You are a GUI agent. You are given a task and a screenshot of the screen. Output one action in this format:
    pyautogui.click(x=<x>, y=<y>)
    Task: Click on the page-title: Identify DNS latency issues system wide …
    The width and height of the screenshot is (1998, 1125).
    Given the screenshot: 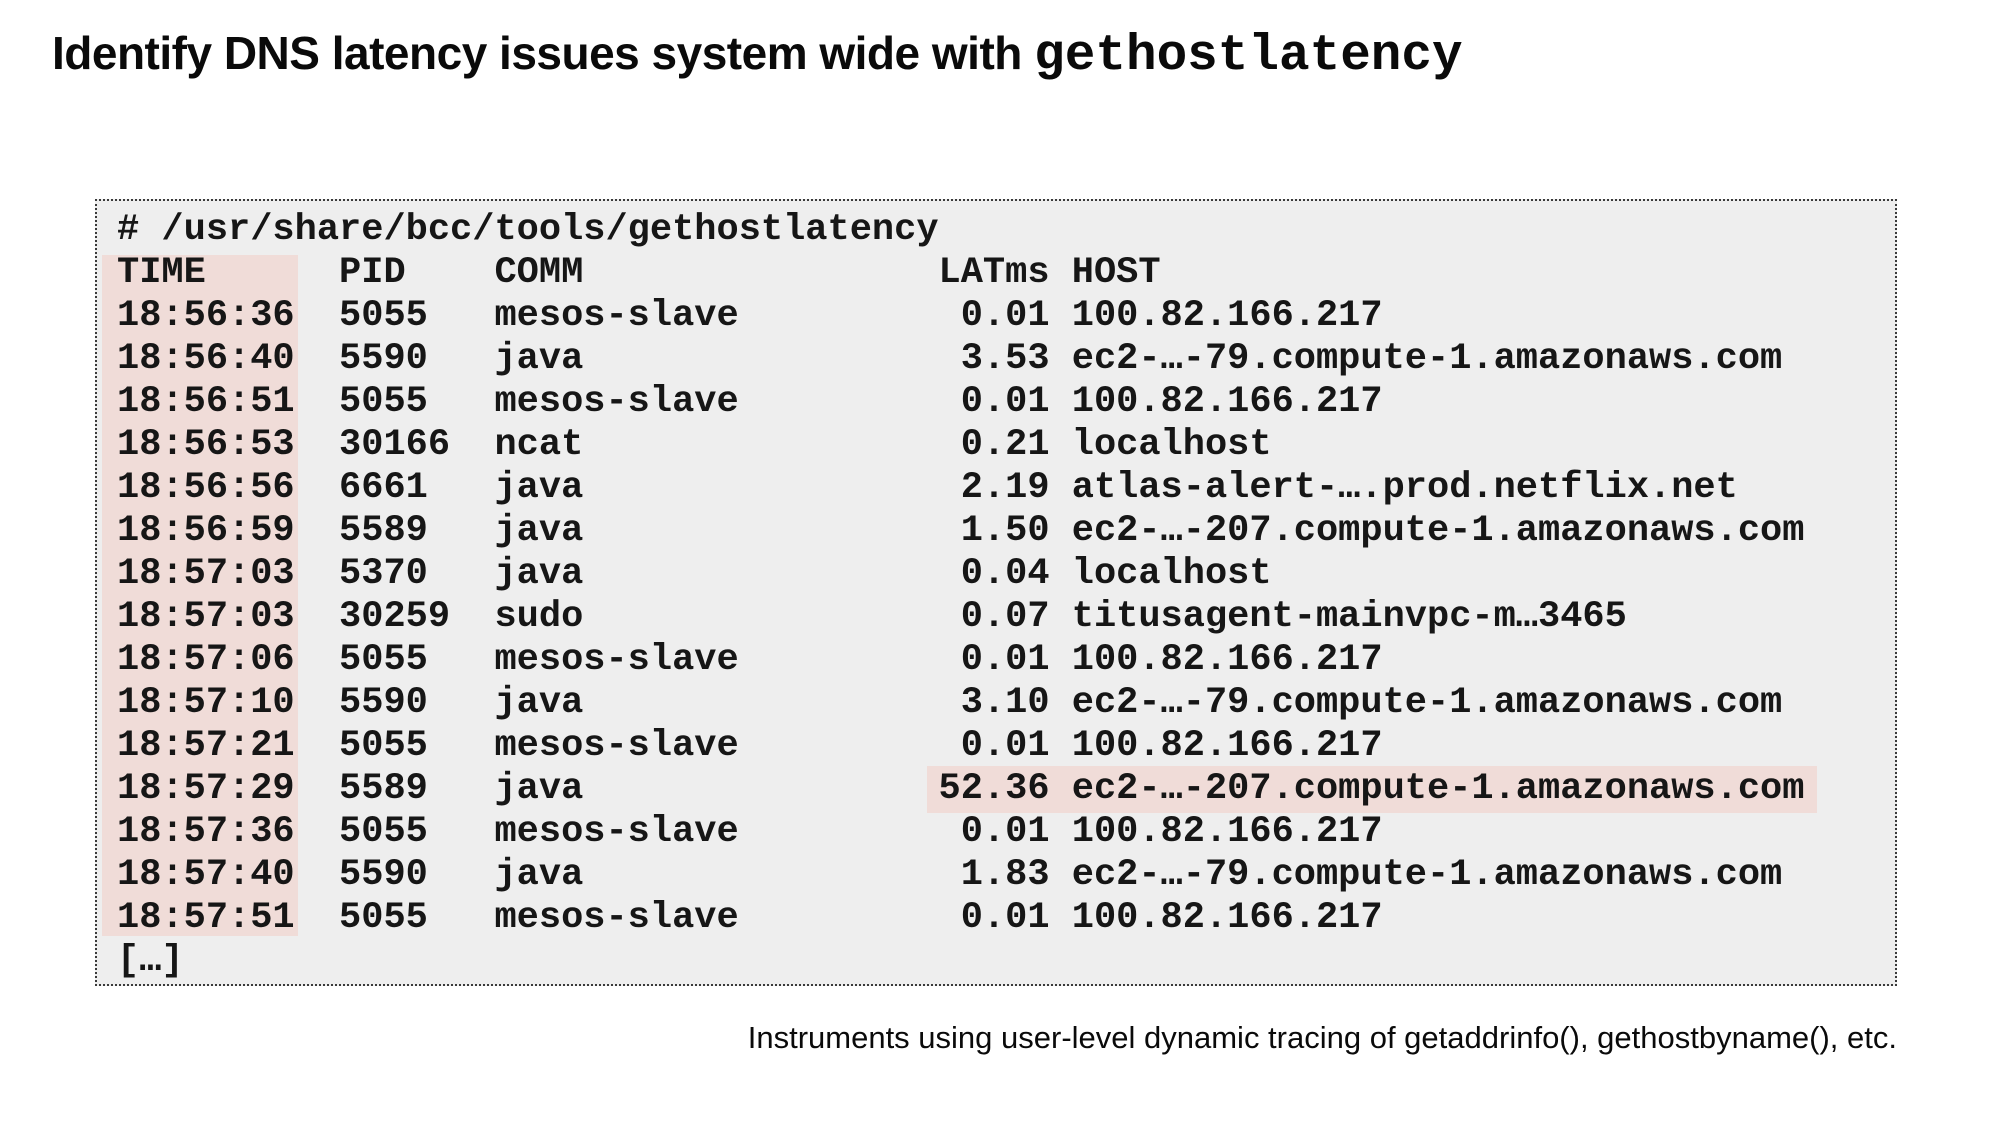 What is the action you would take?
    pyautogui.click(x=757, y=55)
    